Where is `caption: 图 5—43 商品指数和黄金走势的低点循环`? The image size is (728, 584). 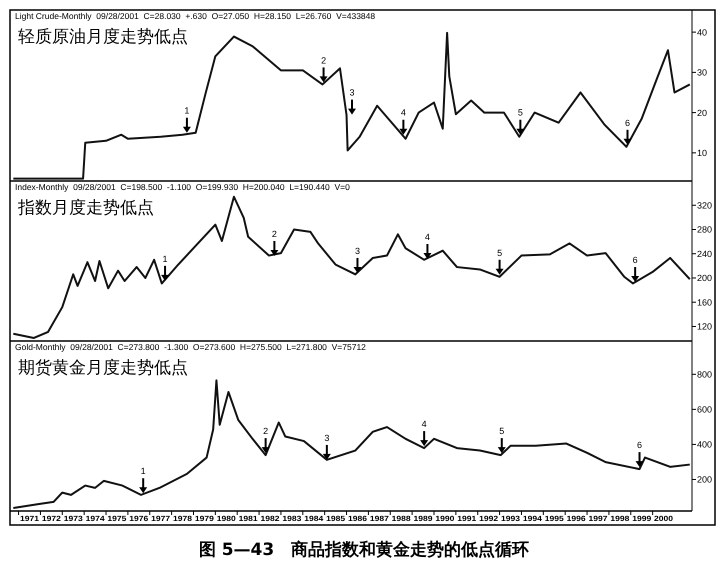 caption: 图 5—43 商品指数和黄金走势的低点循环 is located at coordinates (364, 550).